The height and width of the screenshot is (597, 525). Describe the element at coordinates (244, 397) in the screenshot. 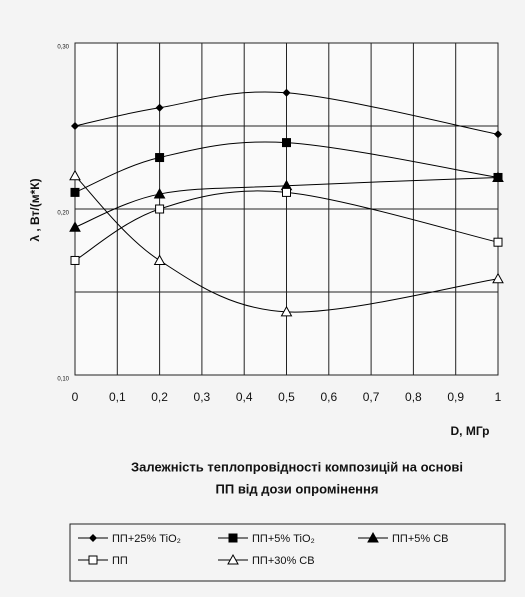

I see `x-tick-label: 0,4` at that location.